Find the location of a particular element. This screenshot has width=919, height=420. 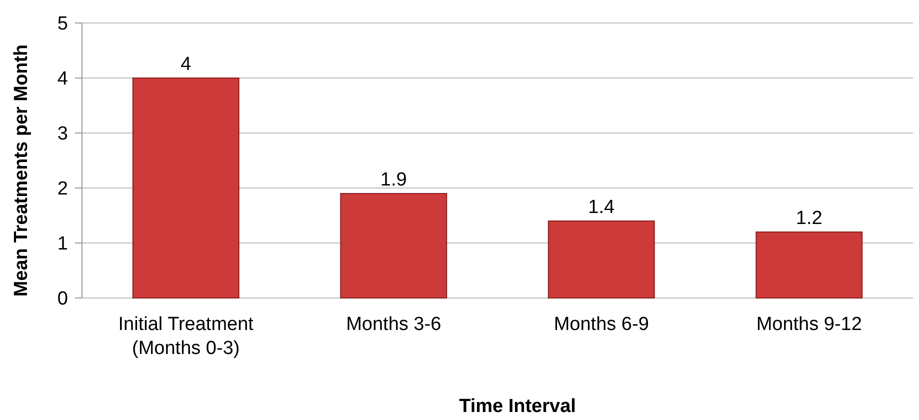

y-tick-label: 4 is located at coordinates (62, 79).